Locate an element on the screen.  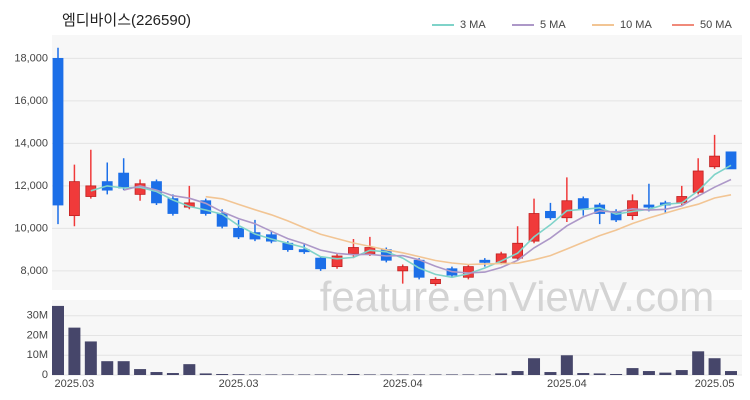
legend-label: 50 MA is located at coordinates (716, 25).